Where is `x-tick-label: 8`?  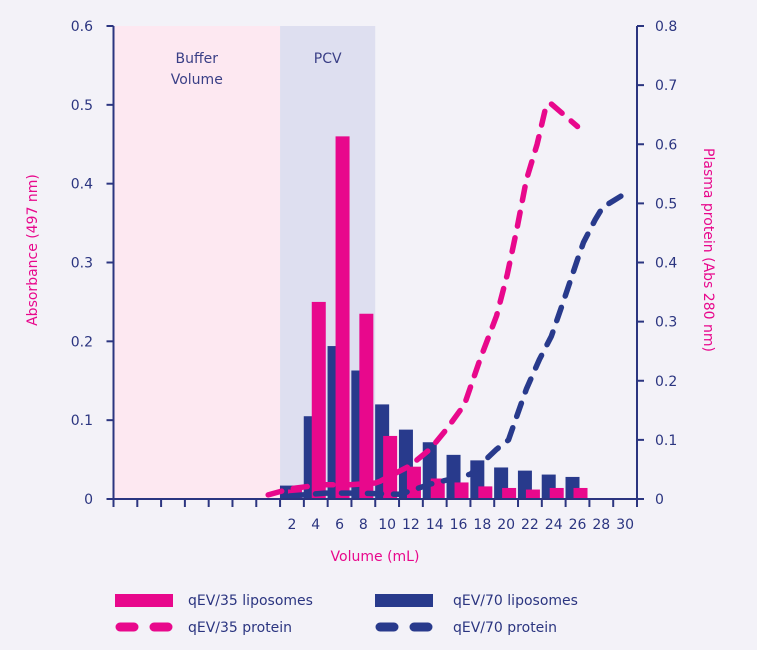 x-tick-label: 8 is located at coordinates (363, 525).